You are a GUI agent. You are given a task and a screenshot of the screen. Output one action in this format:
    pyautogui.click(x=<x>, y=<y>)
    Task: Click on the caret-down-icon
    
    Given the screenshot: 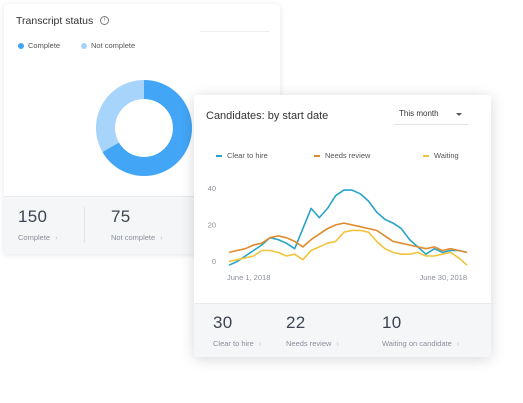 What is the action you would take?
    pyautogui.click(x=459, y=114)
    